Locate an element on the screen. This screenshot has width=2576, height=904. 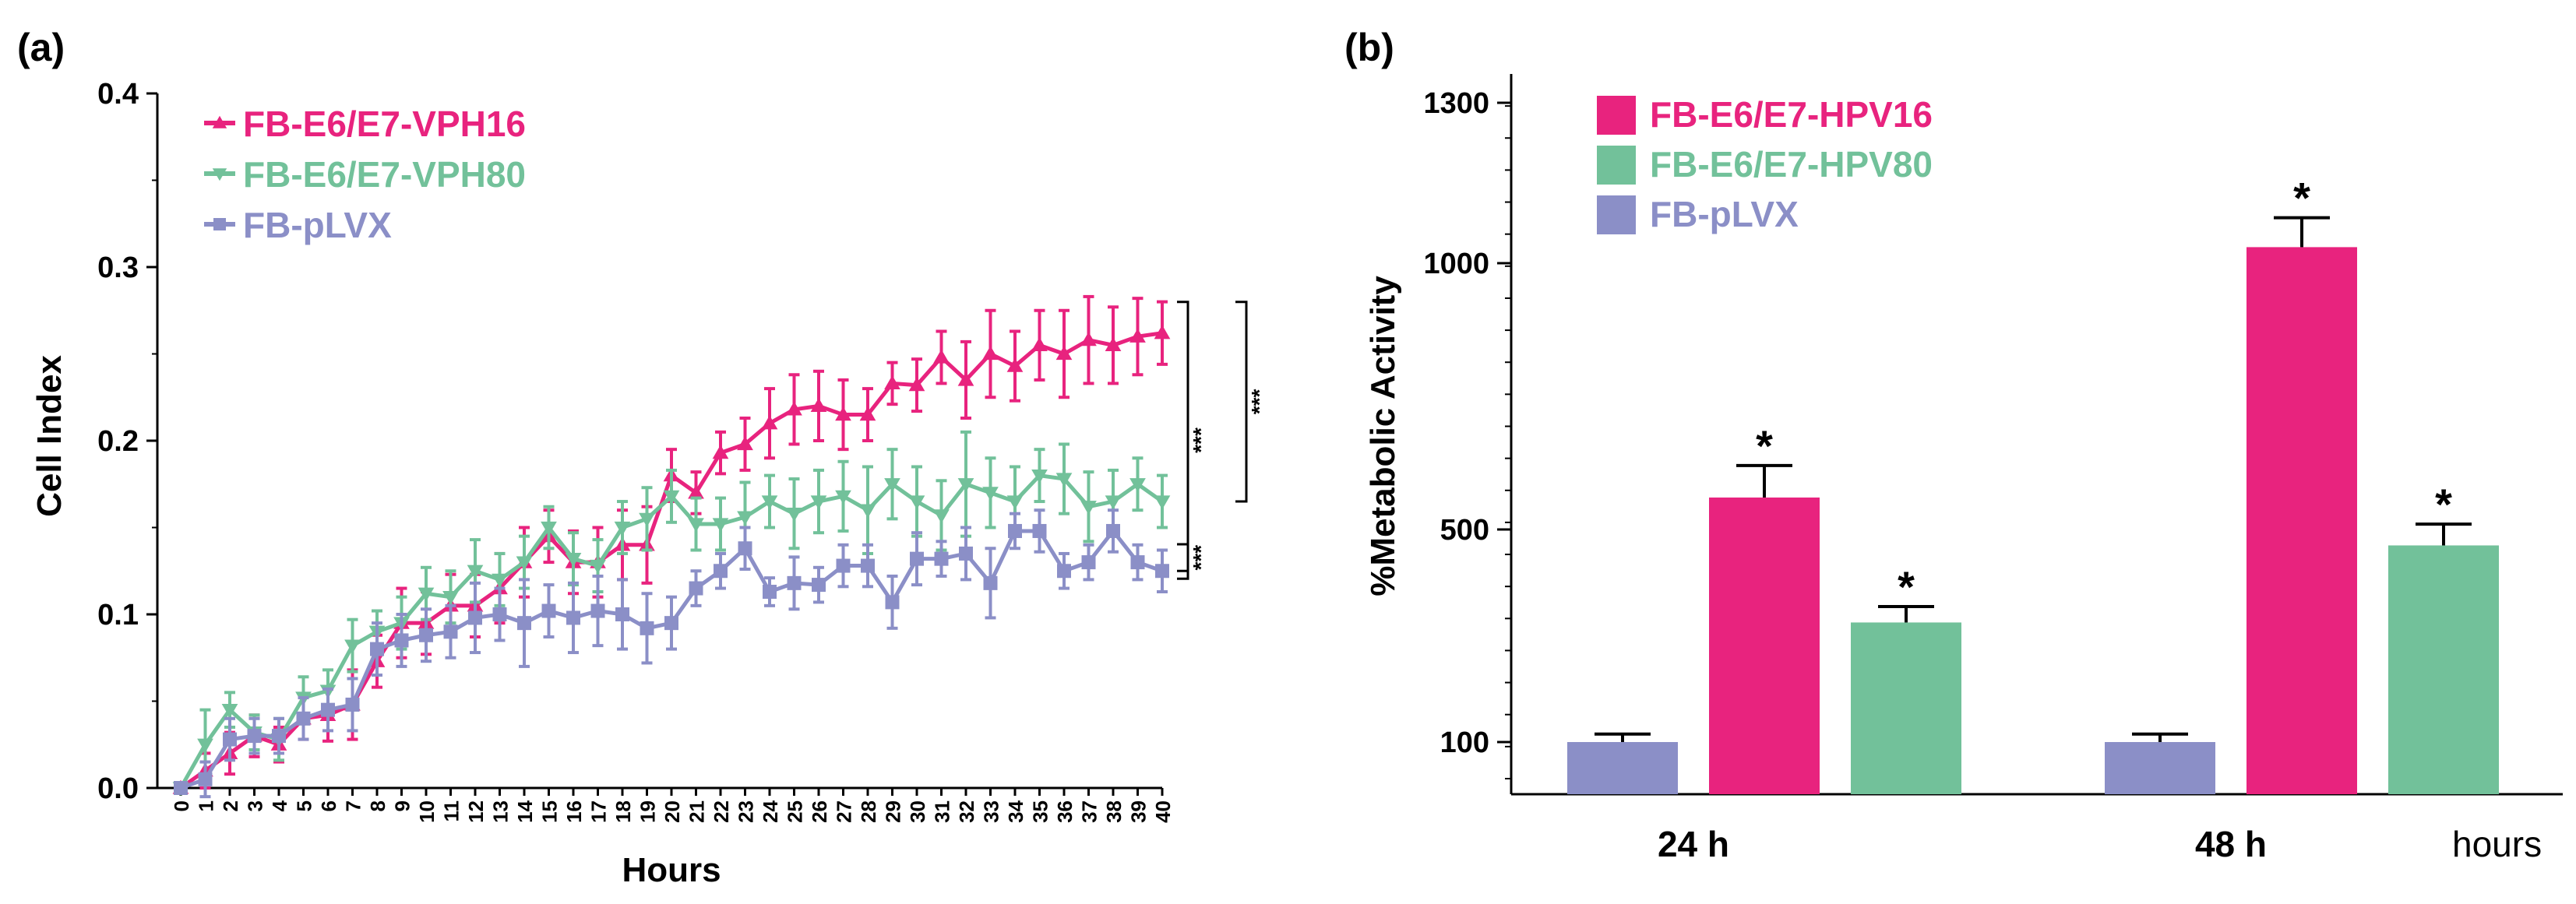
a-x-tick-label: 20 is located at coordinates (672, 811).